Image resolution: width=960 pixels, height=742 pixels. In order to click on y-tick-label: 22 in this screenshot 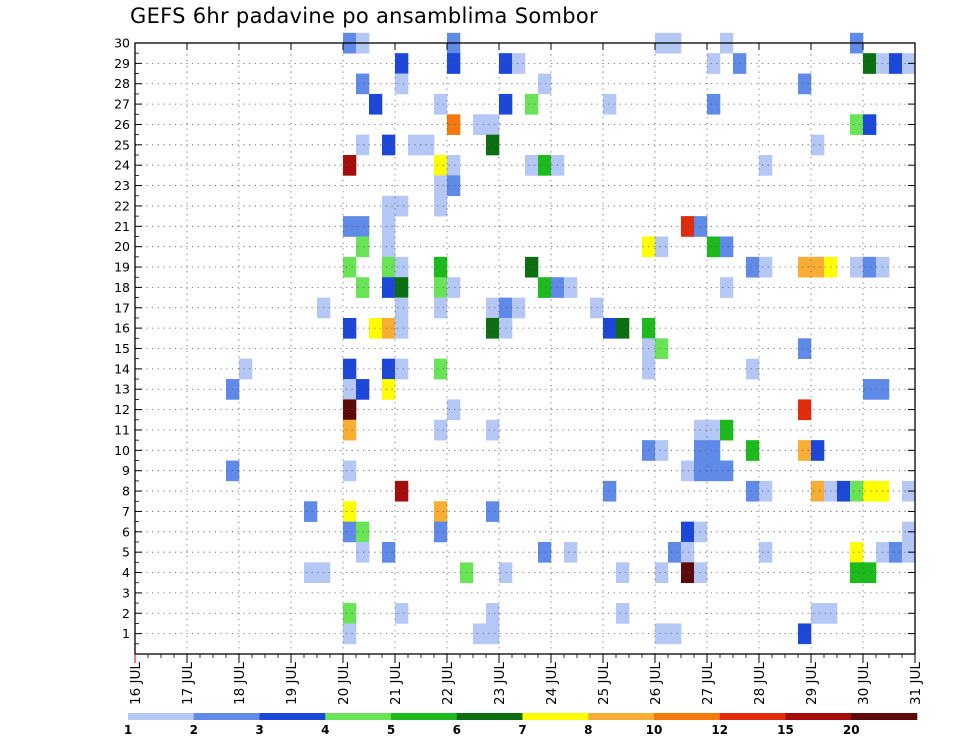, I will do `click(122, 205)`.